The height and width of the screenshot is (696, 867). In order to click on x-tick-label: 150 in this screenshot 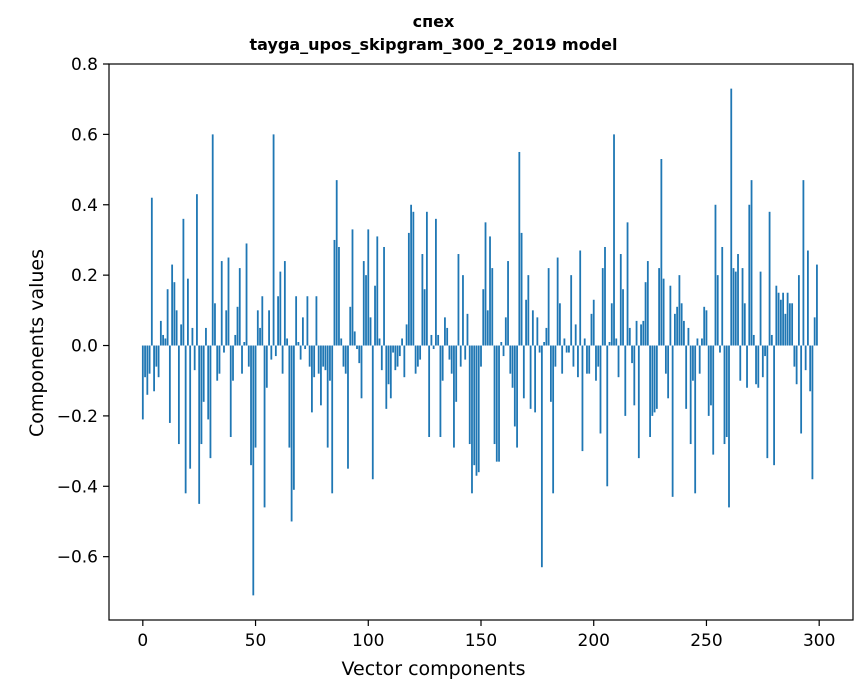, I will do `click(481, 641)`.